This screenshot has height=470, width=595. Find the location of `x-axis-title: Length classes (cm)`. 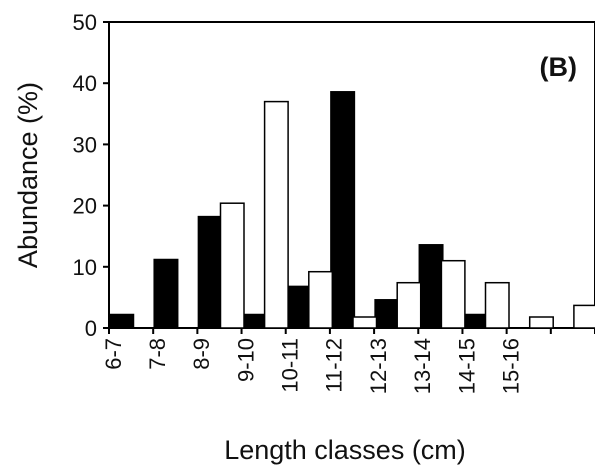

x-axis-title: Length classes (cm) is located at coordinates (345, 450).